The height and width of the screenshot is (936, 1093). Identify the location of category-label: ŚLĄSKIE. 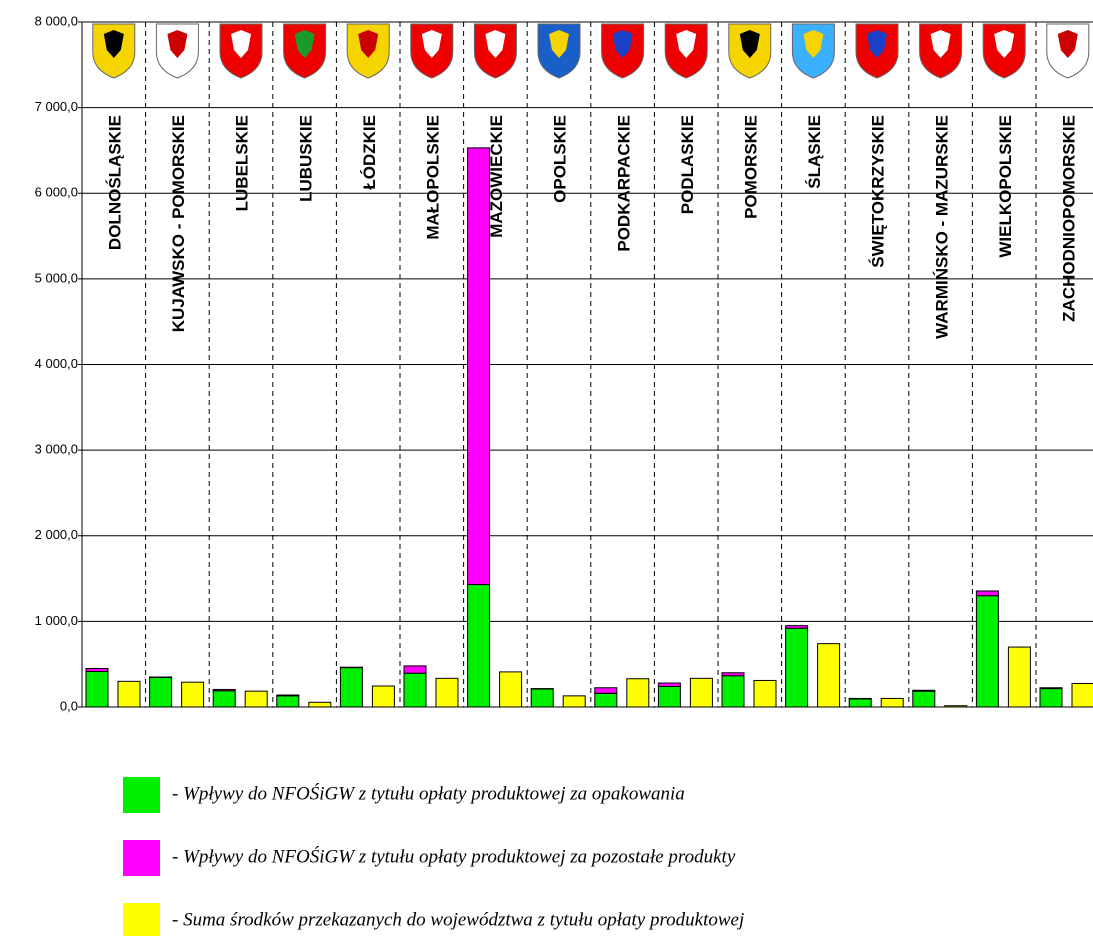
(814, 152).